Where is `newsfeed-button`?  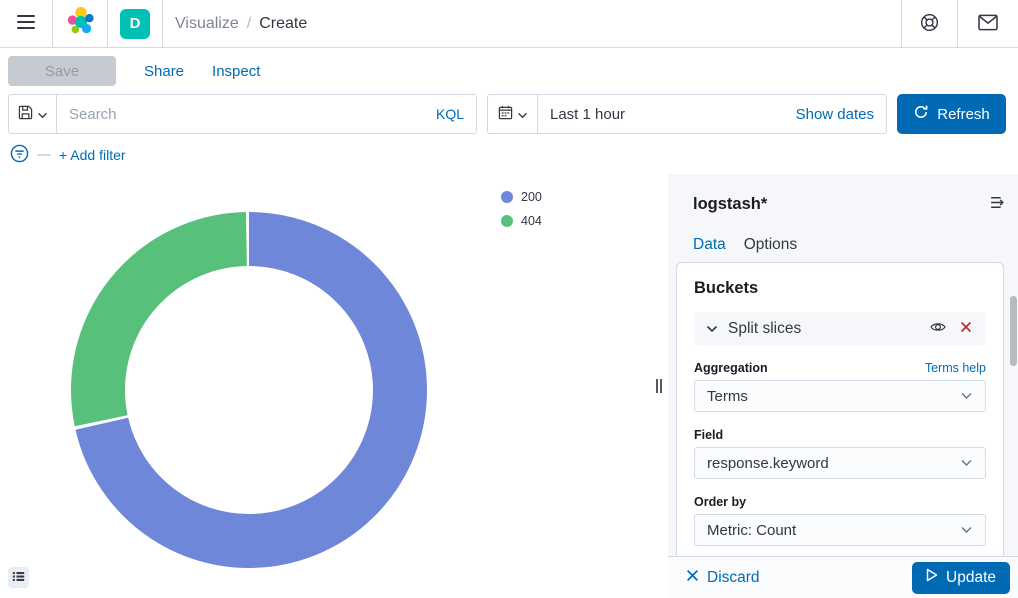
newsfeed-button is located at coordinates (988, 24).